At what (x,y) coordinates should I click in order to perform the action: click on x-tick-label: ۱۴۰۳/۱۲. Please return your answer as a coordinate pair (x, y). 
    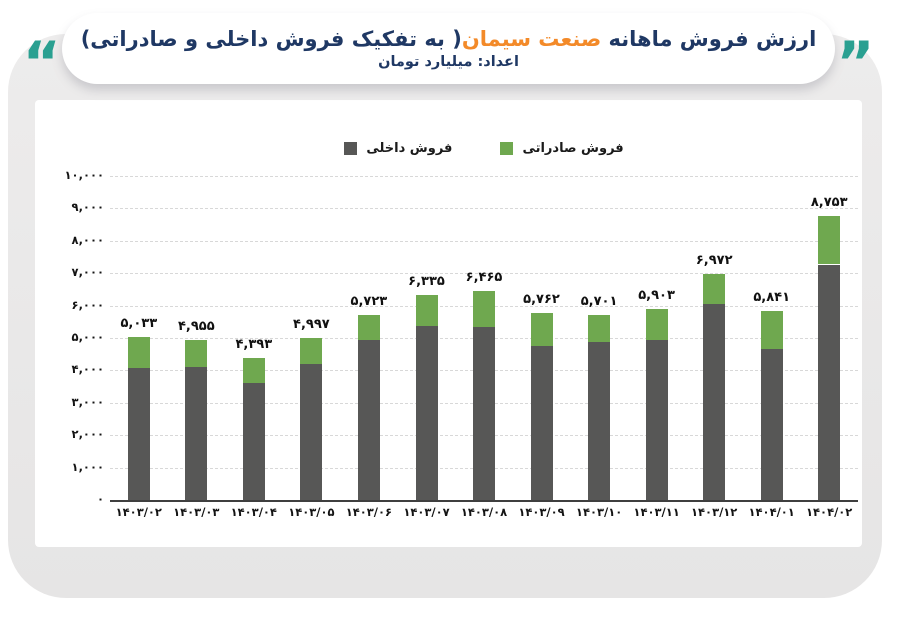
    Looking at the image, I should click on (714, 512).